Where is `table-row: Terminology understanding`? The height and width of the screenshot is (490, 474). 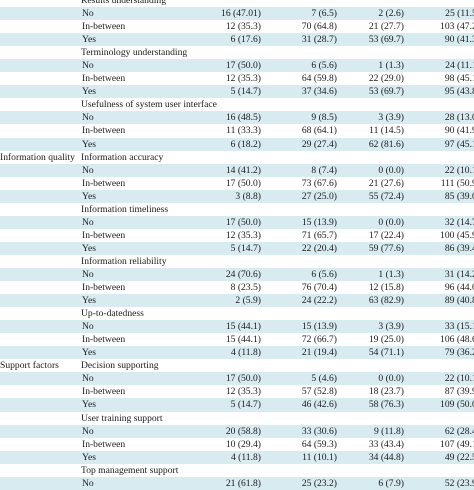 table-row: Terminology understanding is located at coordinates (237, 52).